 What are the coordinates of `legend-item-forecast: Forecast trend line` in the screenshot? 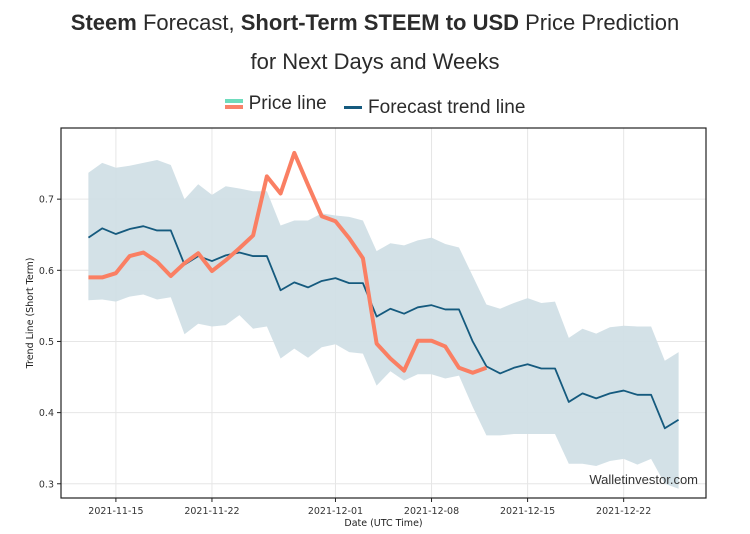 It's located at (434, 108).